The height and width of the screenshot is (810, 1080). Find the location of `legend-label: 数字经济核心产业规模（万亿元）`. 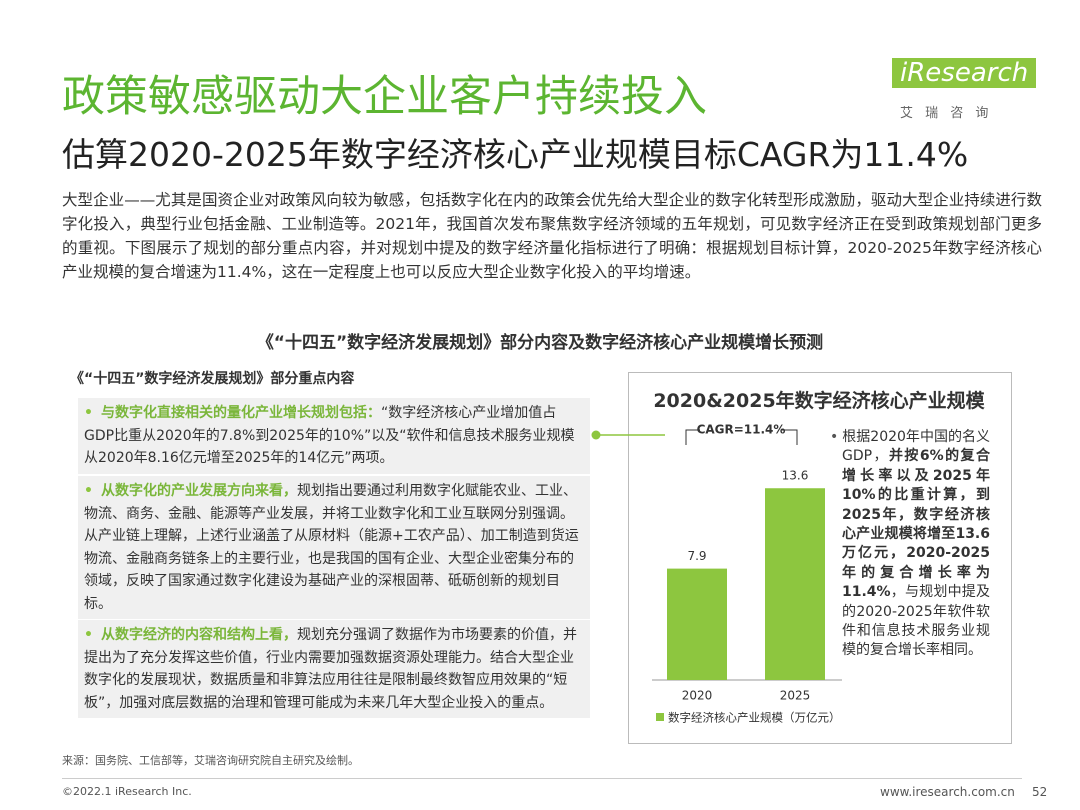

legend-label: 数字经济核心产业规模（万亿元） is located at coordinates (754, 718).